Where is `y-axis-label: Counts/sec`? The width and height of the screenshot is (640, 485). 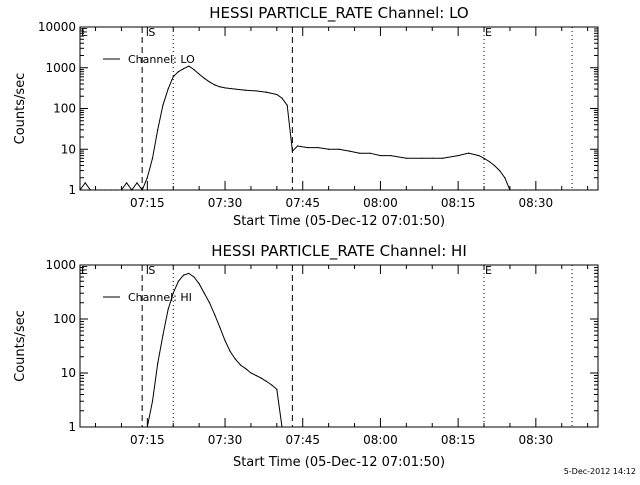
y-axis-label: Counts/sec is located at coordinates (20, 109).